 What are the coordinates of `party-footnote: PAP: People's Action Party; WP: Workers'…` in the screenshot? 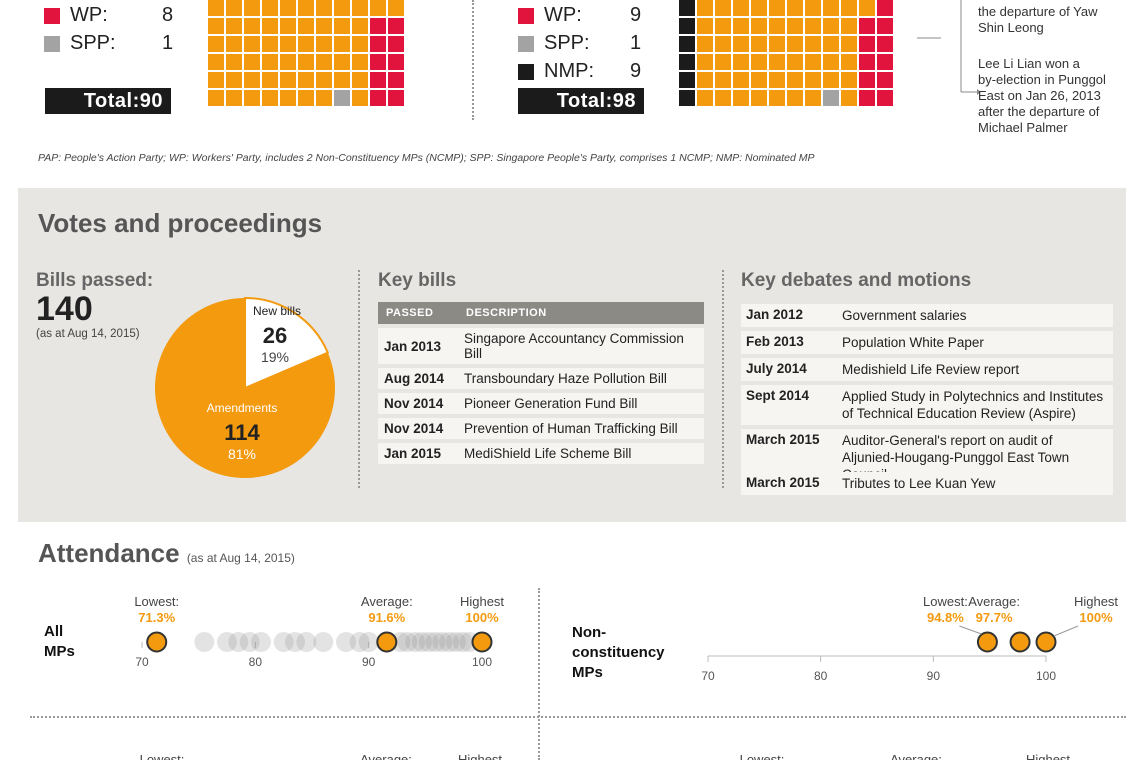 It's located at (426, 158).